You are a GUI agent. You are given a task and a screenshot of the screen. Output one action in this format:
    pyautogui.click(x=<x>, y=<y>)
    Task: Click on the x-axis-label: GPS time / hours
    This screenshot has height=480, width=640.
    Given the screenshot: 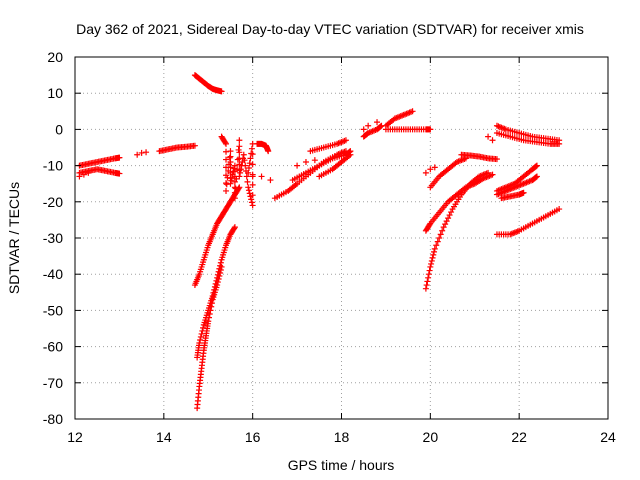 What is the action you would take?
    pyautogui.click(x=341, y=465)
    